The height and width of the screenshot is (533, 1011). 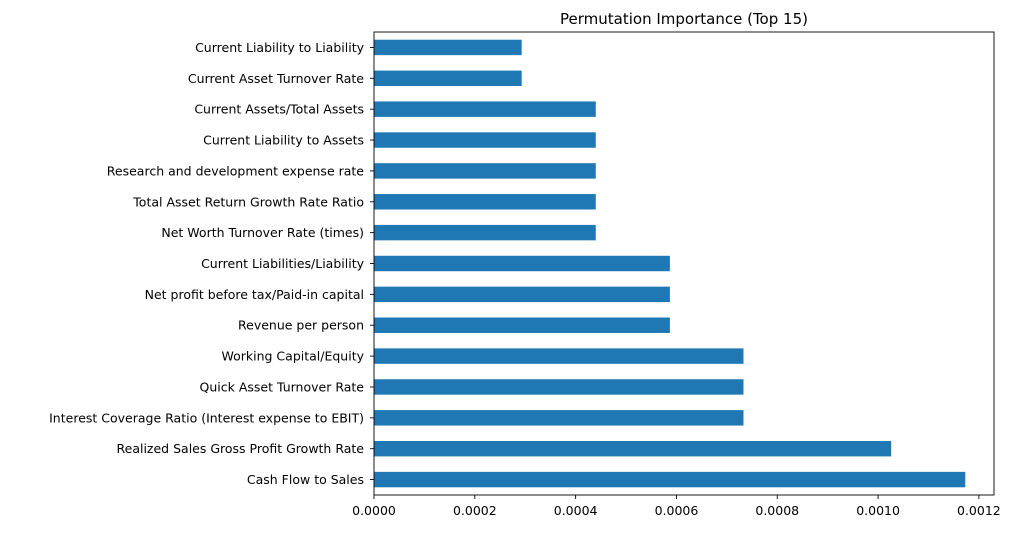 I want to click on chart-title: Permutation Importance (Top 15), so click(x=684, y=19).